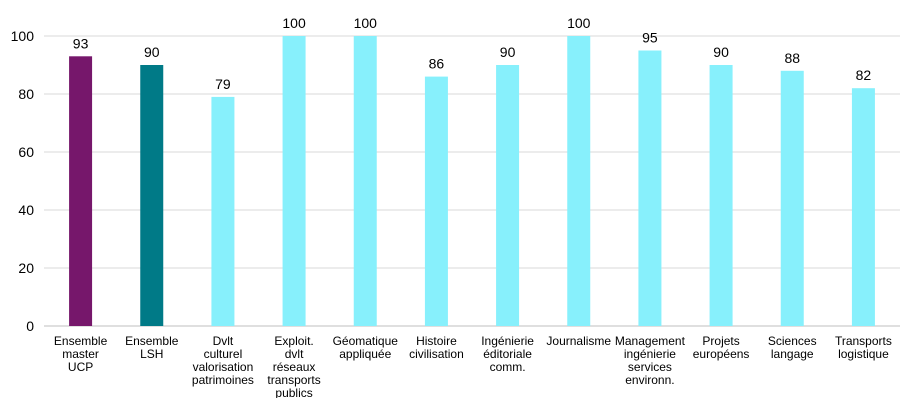 The height and width of the screenshot is (398, 904). Describe the element at coordinates (26, 152) in the screenshot. I see `y-tick-label: 60` at that location.